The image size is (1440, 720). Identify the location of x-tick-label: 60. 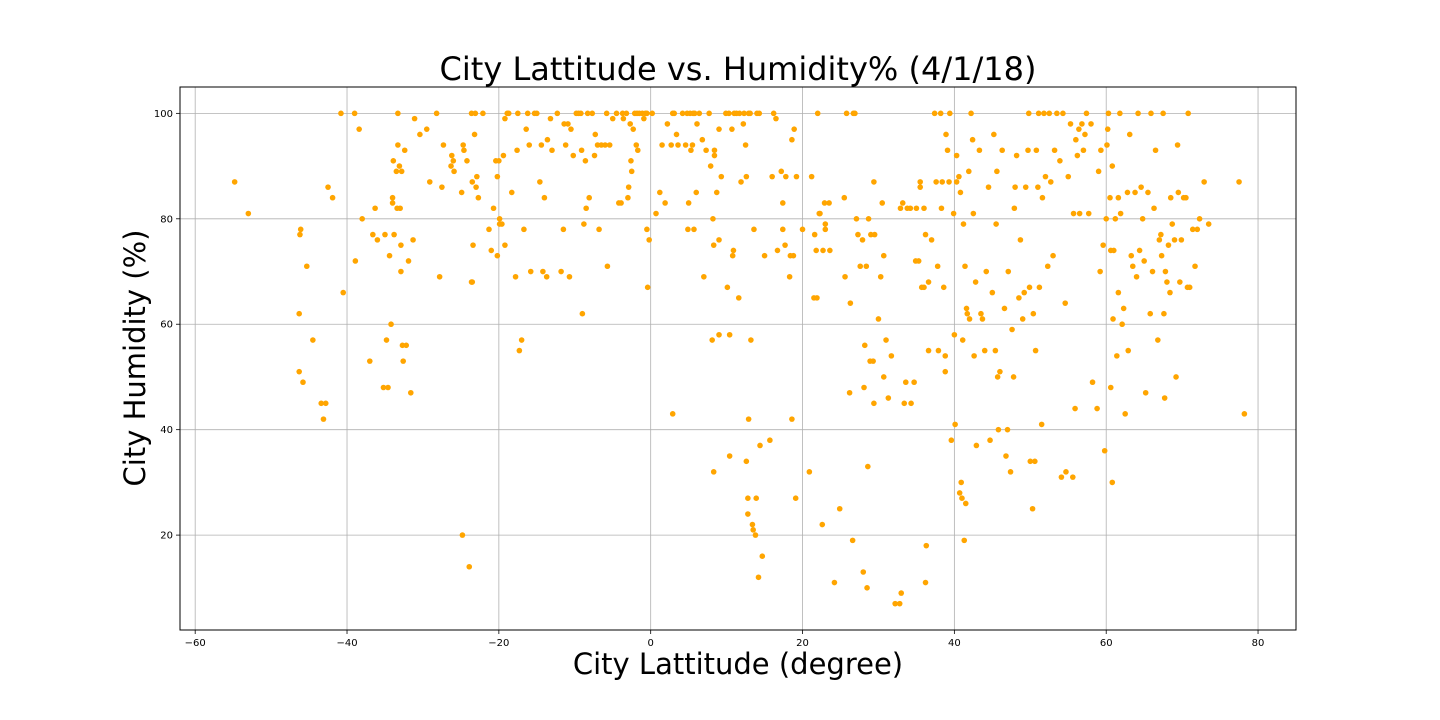
(1106, 643).